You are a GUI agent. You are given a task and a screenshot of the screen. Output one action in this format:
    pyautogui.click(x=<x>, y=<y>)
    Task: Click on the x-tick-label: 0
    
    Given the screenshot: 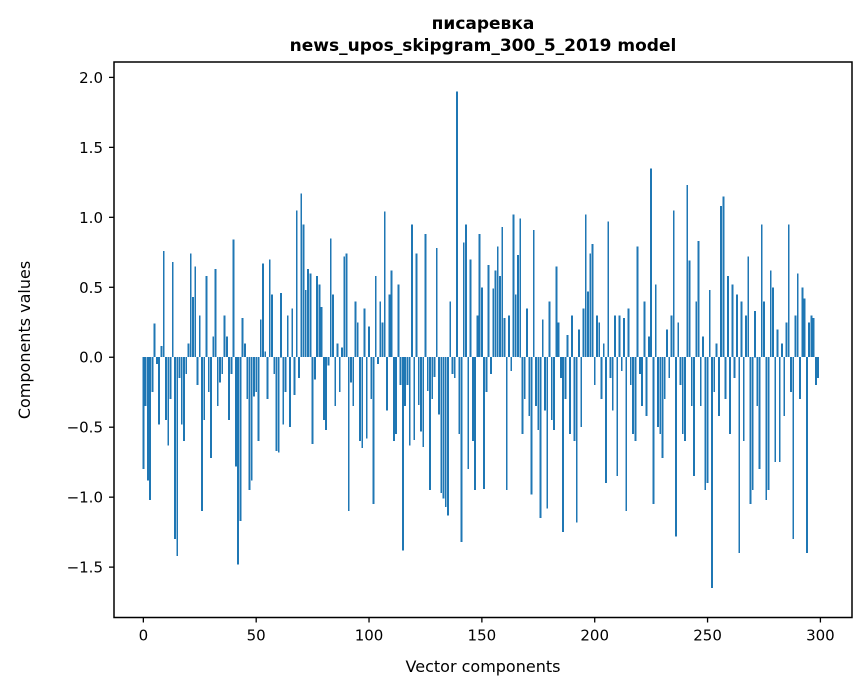 What is the action you would take?
    pyautogui.click(x=144, y=636)
    